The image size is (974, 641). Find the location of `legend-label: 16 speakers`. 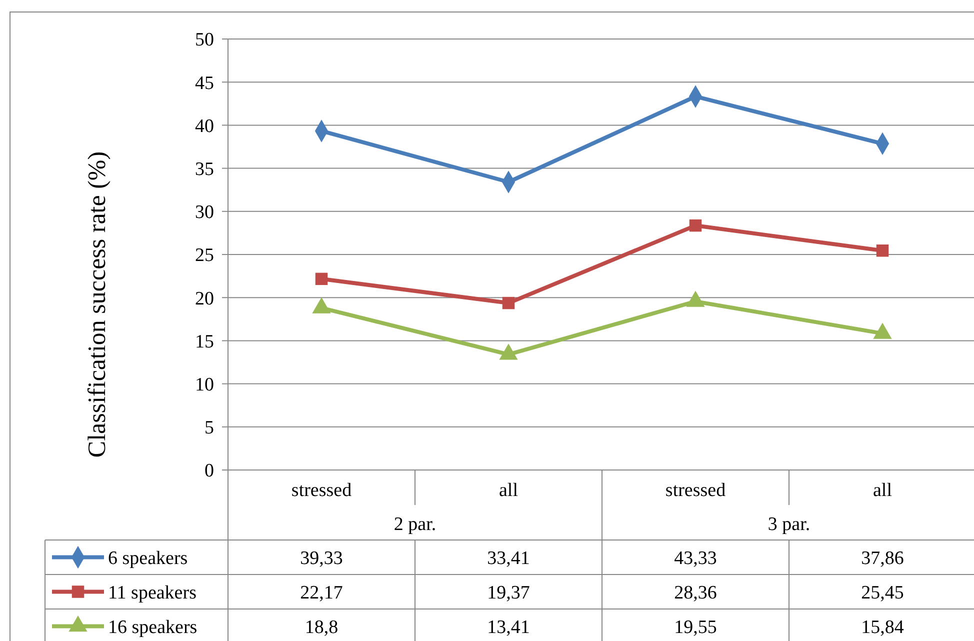

legend-label: 16 speakers is located at coordinates (153, 627).